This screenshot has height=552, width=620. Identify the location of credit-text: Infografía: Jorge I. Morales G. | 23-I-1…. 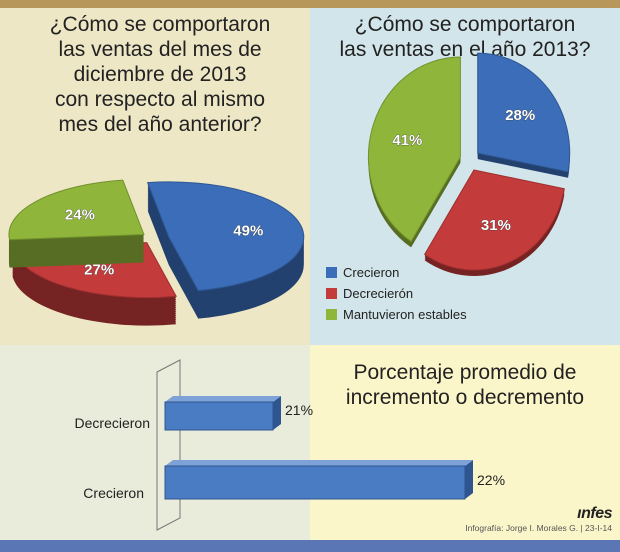
(538, 528).